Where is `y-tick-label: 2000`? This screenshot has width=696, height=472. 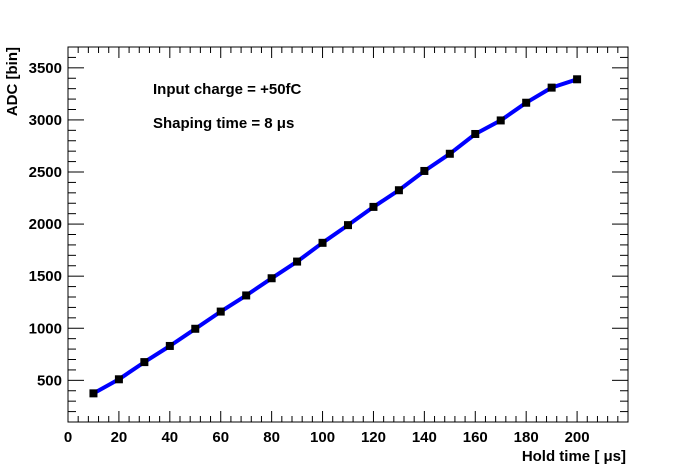 y-tick-label: 2000 is located at coordinates (45, 224).